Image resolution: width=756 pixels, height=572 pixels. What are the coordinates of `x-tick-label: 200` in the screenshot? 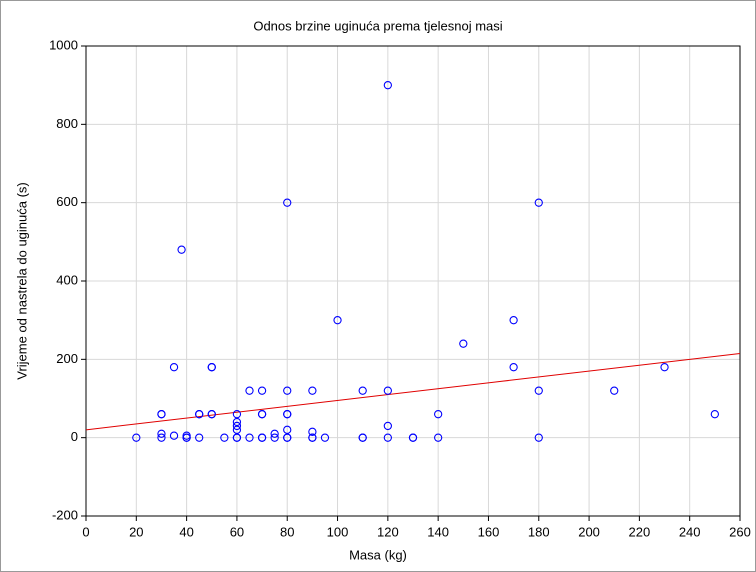 It's located at (589, 531).